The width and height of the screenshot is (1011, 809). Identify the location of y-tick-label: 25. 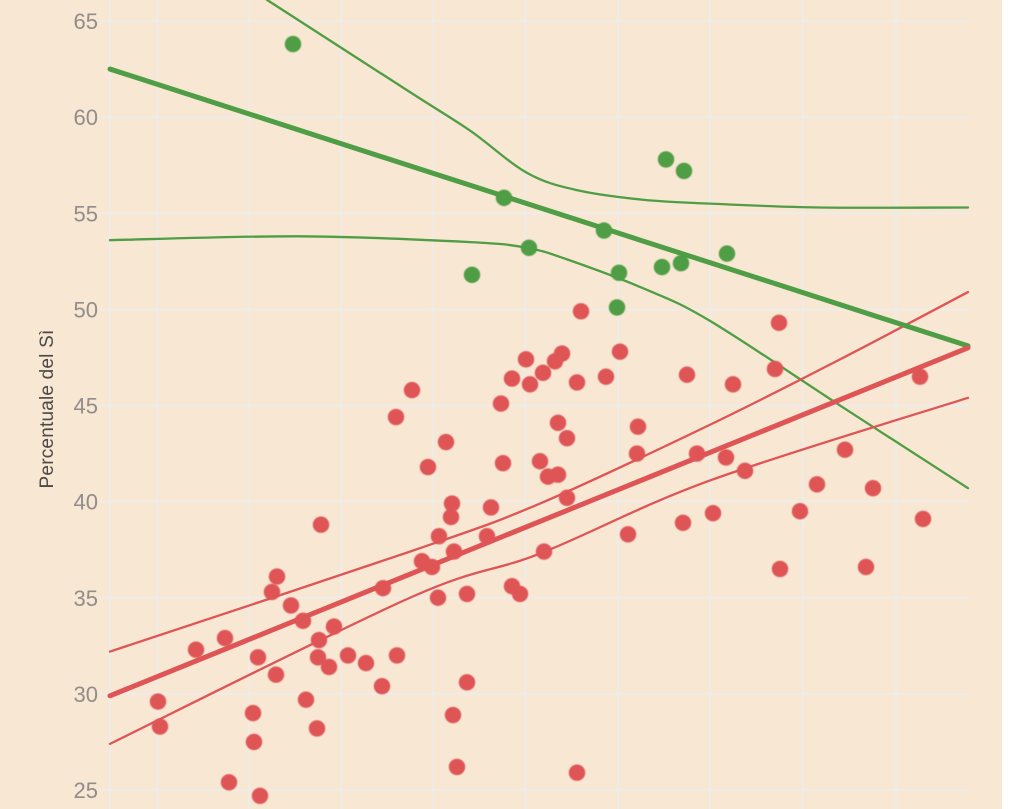
(86, 790).